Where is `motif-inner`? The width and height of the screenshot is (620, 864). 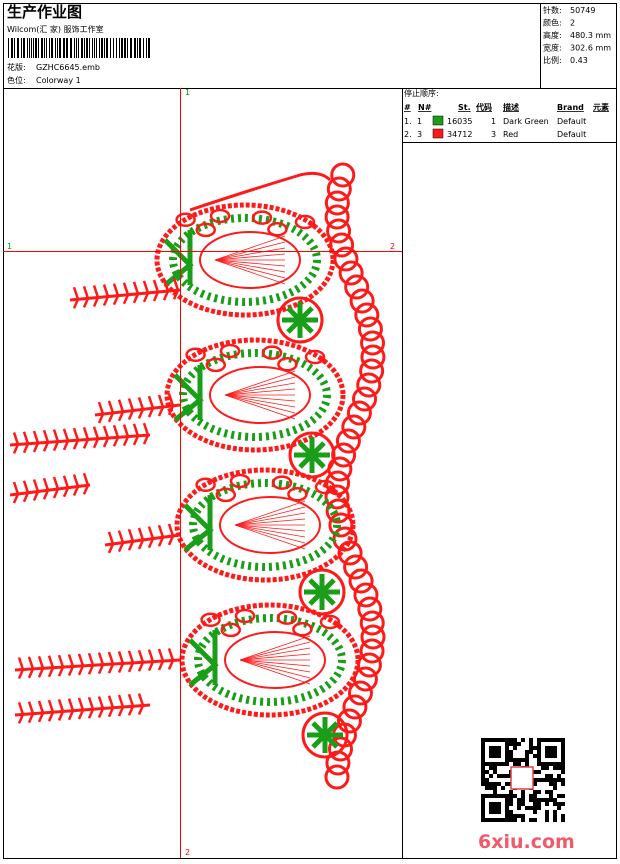
motif-inner is located at coordinates (260, 395).